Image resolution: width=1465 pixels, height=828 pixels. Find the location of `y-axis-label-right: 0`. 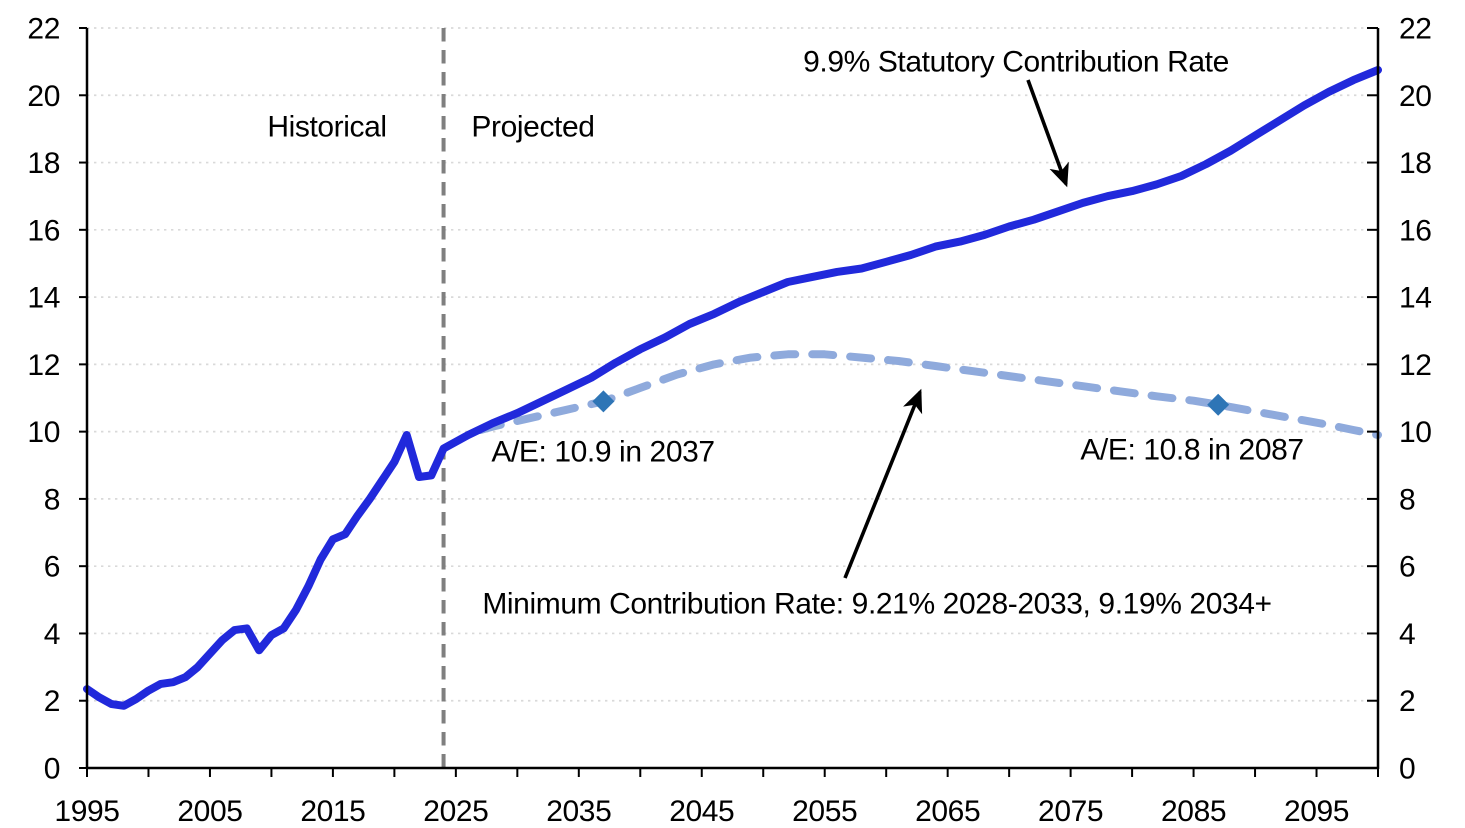

y-axis-label-right: 0 is located at coordinates (1407, 769).